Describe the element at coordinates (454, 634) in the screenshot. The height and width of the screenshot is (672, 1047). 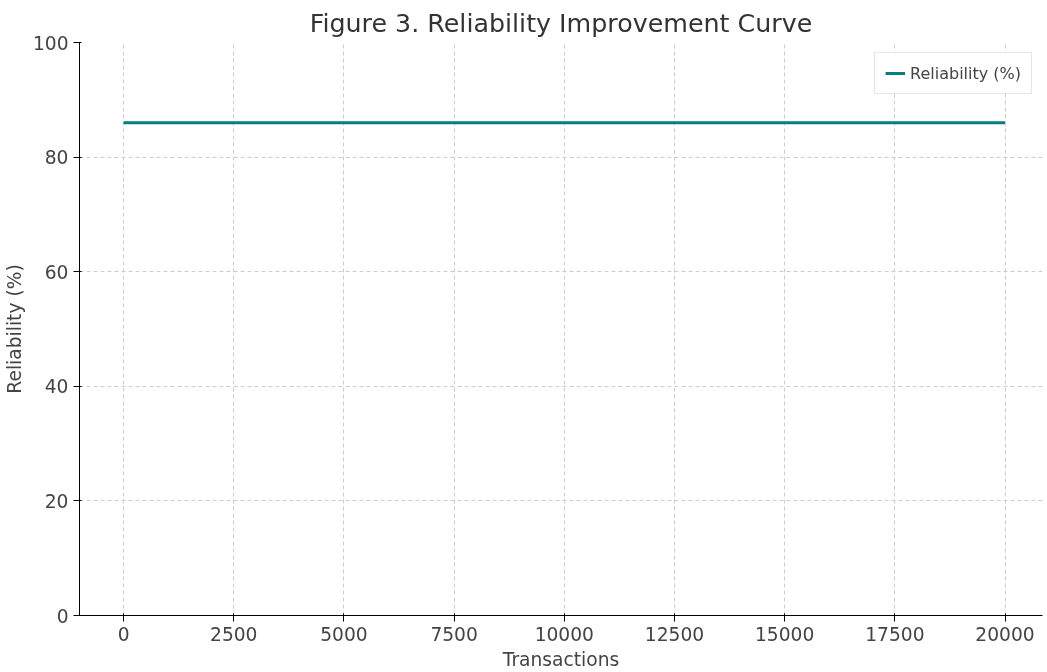
I see `x-tick-label: 7500` at that location.